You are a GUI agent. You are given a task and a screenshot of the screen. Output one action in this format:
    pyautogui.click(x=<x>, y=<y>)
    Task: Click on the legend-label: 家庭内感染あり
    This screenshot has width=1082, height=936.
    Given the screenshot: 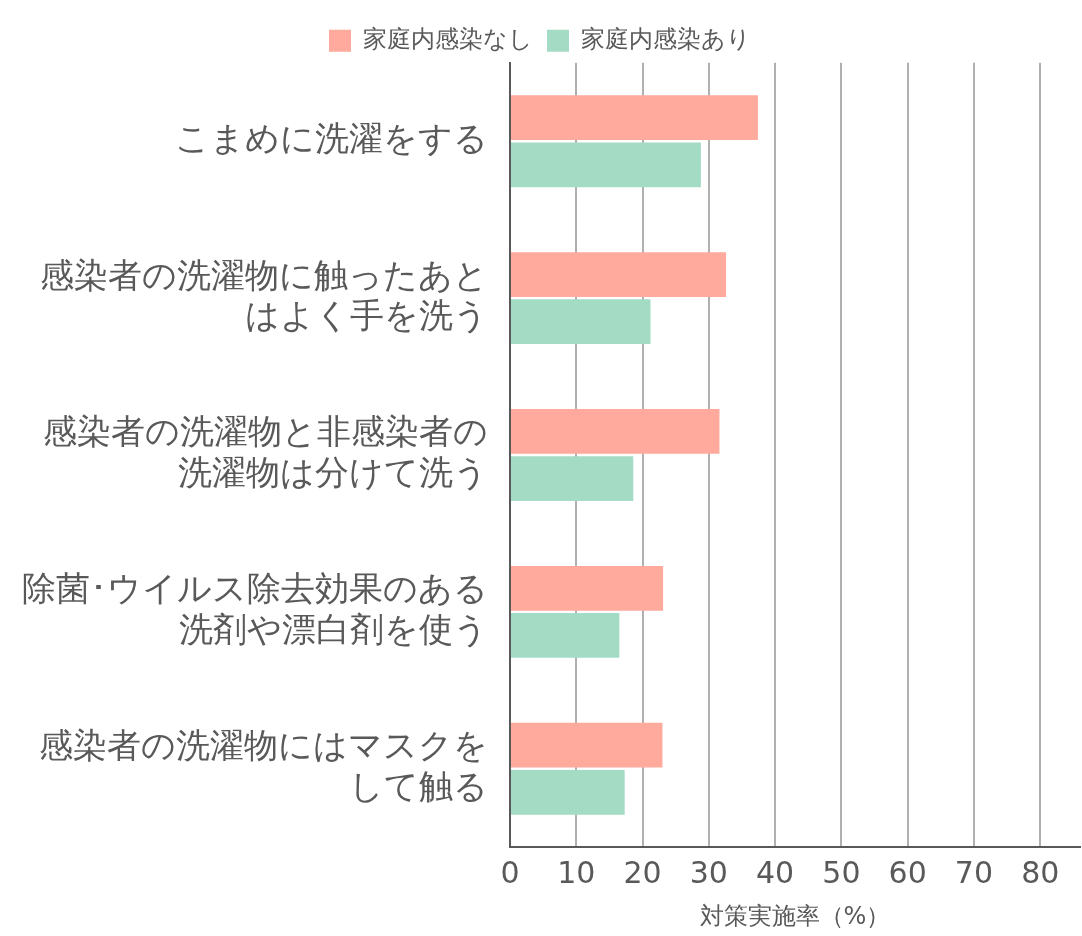 What is the action you would take?
    pyautogui.click(x=666, y=39)
    